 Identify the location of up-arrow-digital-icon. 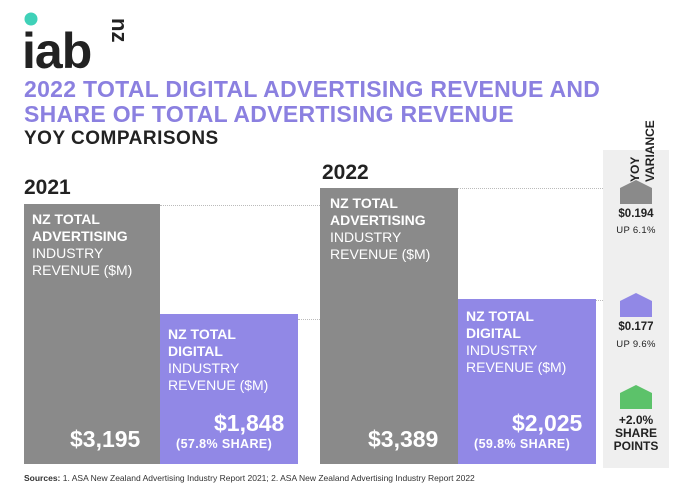
(636, 305).